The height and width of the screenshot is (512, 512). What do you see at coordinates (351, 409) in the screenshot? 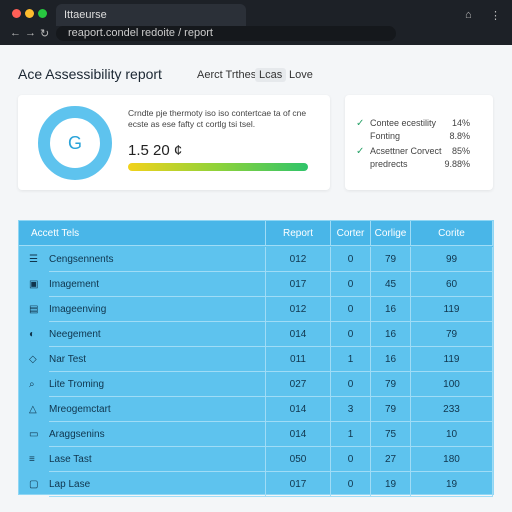
I see `table-cell: 3` at bounding box center [351, 409].